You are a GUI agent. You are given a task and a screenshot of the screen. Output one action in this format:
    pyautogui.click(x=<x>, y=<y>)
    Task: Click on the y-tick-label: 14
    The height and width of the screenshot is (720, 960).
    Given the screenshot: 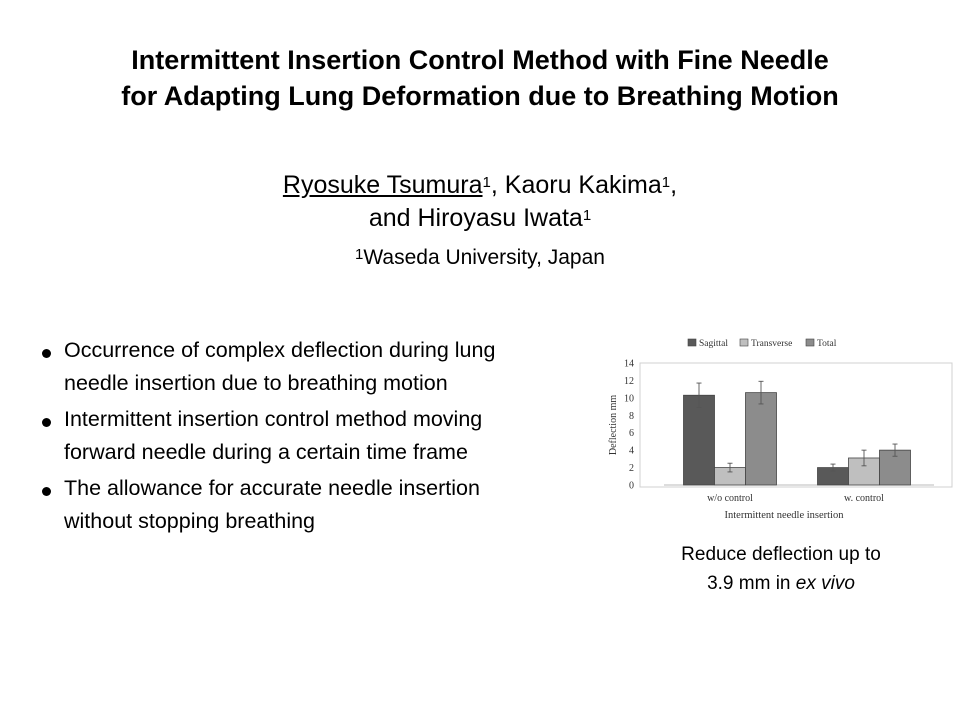 What is the action you would take?
    pyautogui.click(x=629, y=364)
    